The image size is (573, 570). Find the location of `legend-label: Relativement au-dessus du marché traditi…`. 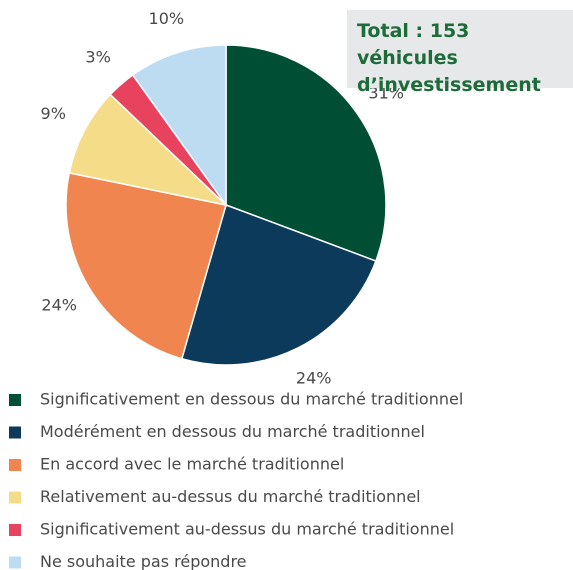

legend-label: Relativement au-dessus du marché traditi… is located at coordinates (230, 496).